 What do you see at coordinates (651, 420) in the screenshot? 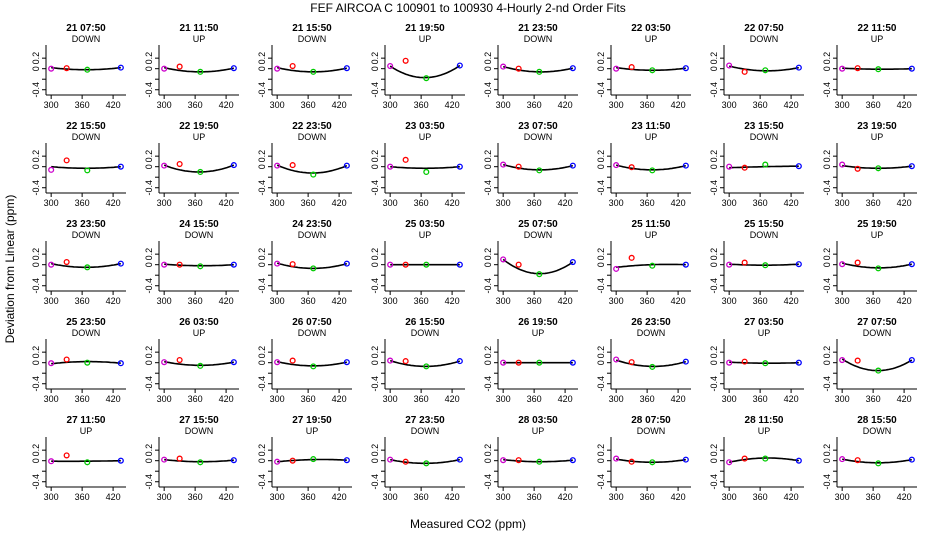
I see `panel-title: 28 07:50` at bounding box center [651, 420].